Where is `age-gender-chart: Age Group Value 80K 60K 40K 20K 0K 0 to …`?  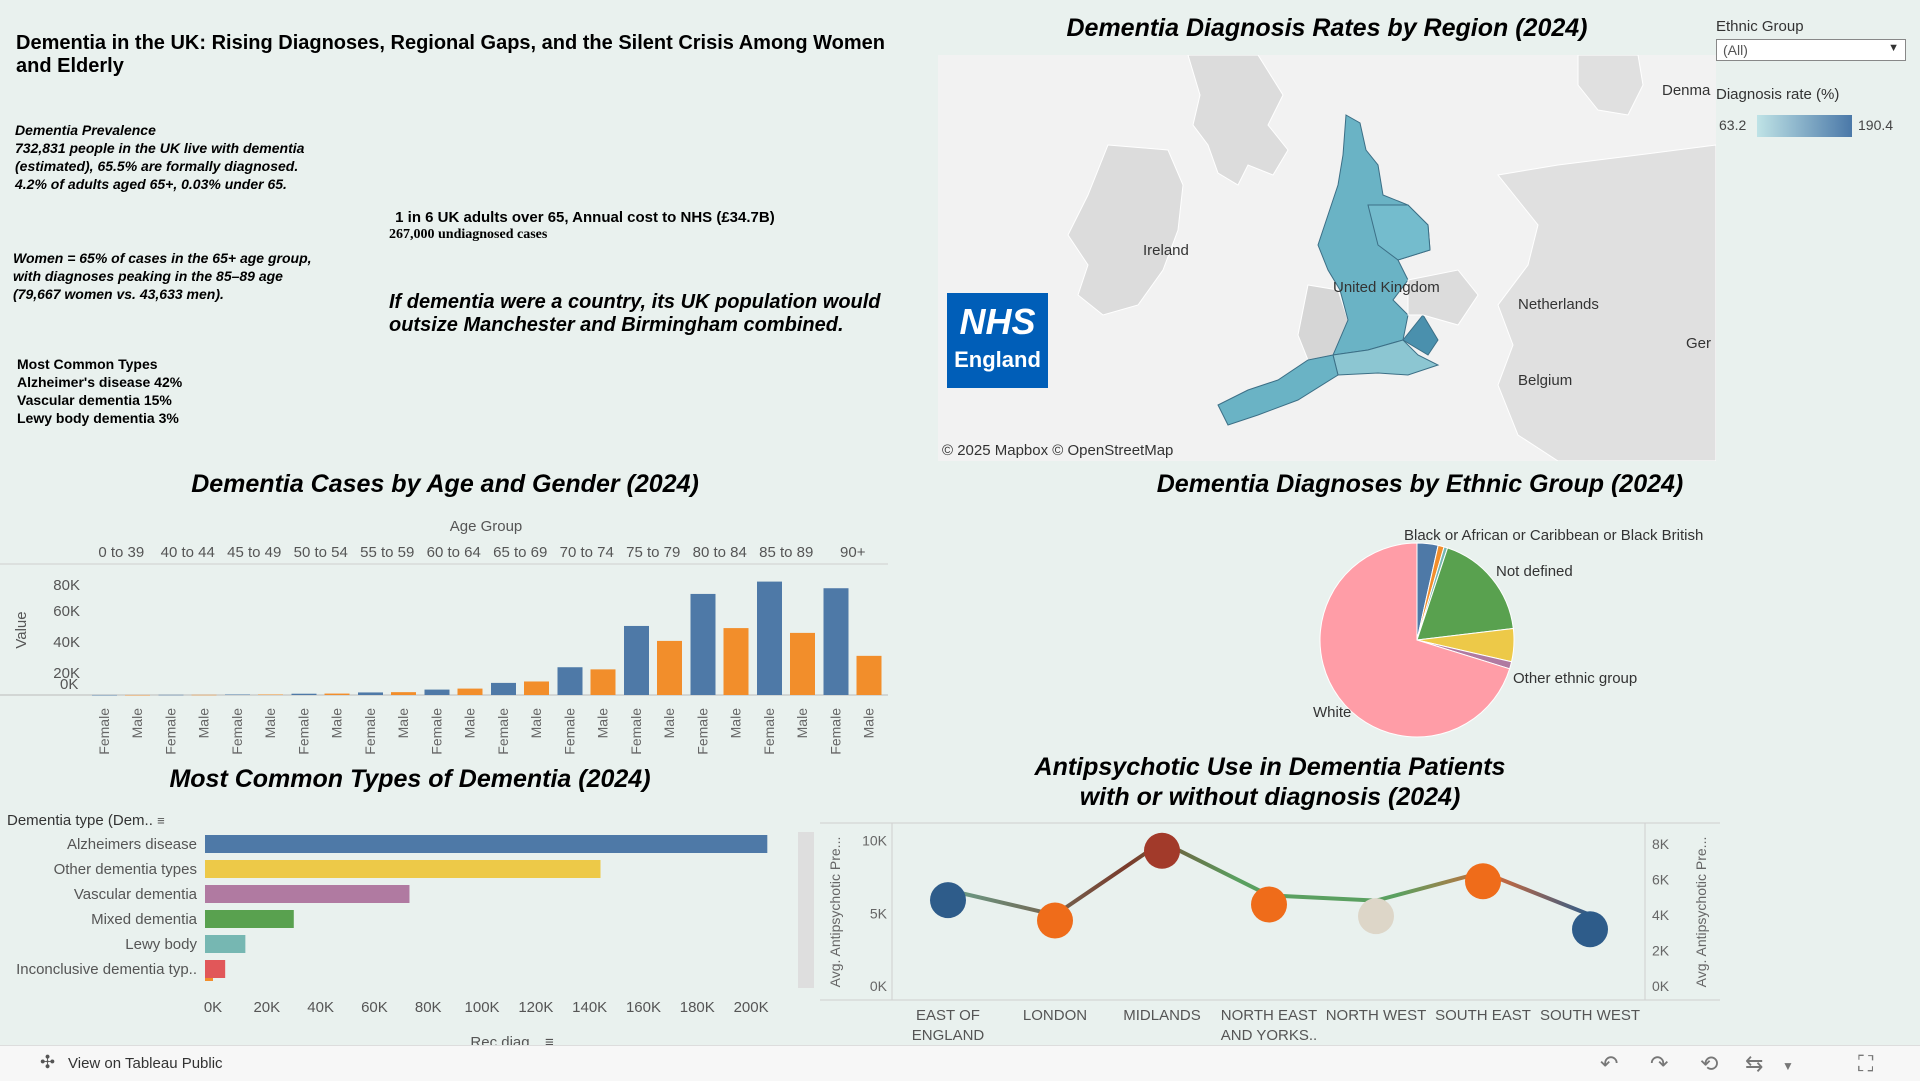
age-gender-chart: Age Group Value 80K 60K 40K 20K 0K 0 to … is located at coordinates (450, 635).